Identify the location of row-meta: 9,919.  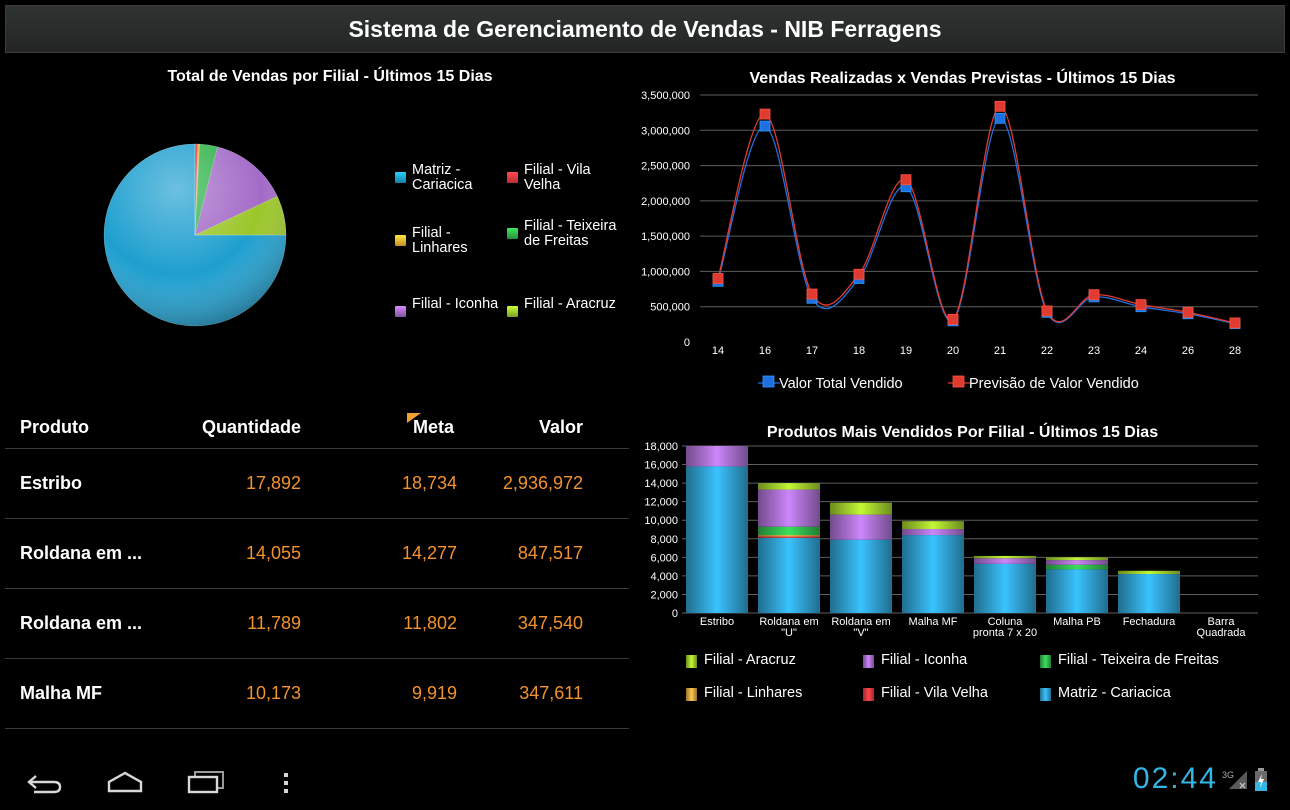
(434, 693).